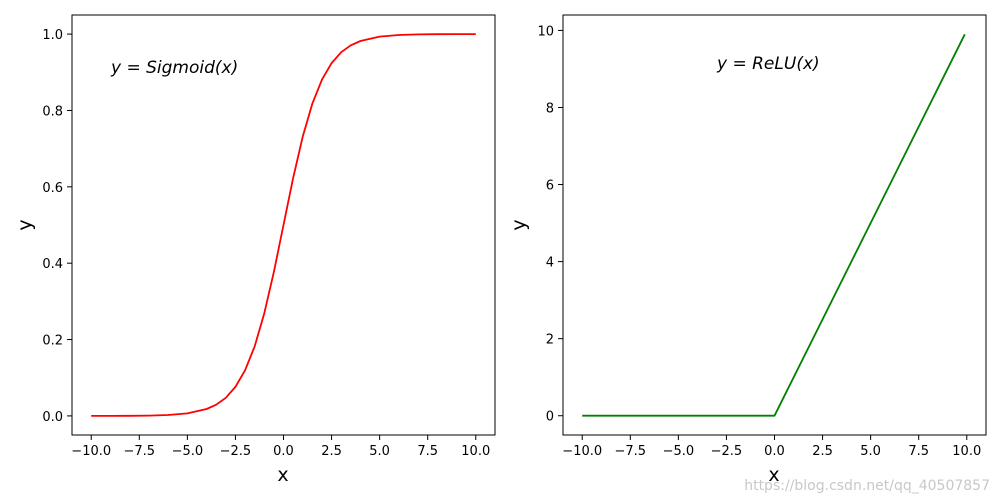 The image size is (1000, 500). I want to click on sigmoid-y-tick-label: 0.2, so click(52, 341).